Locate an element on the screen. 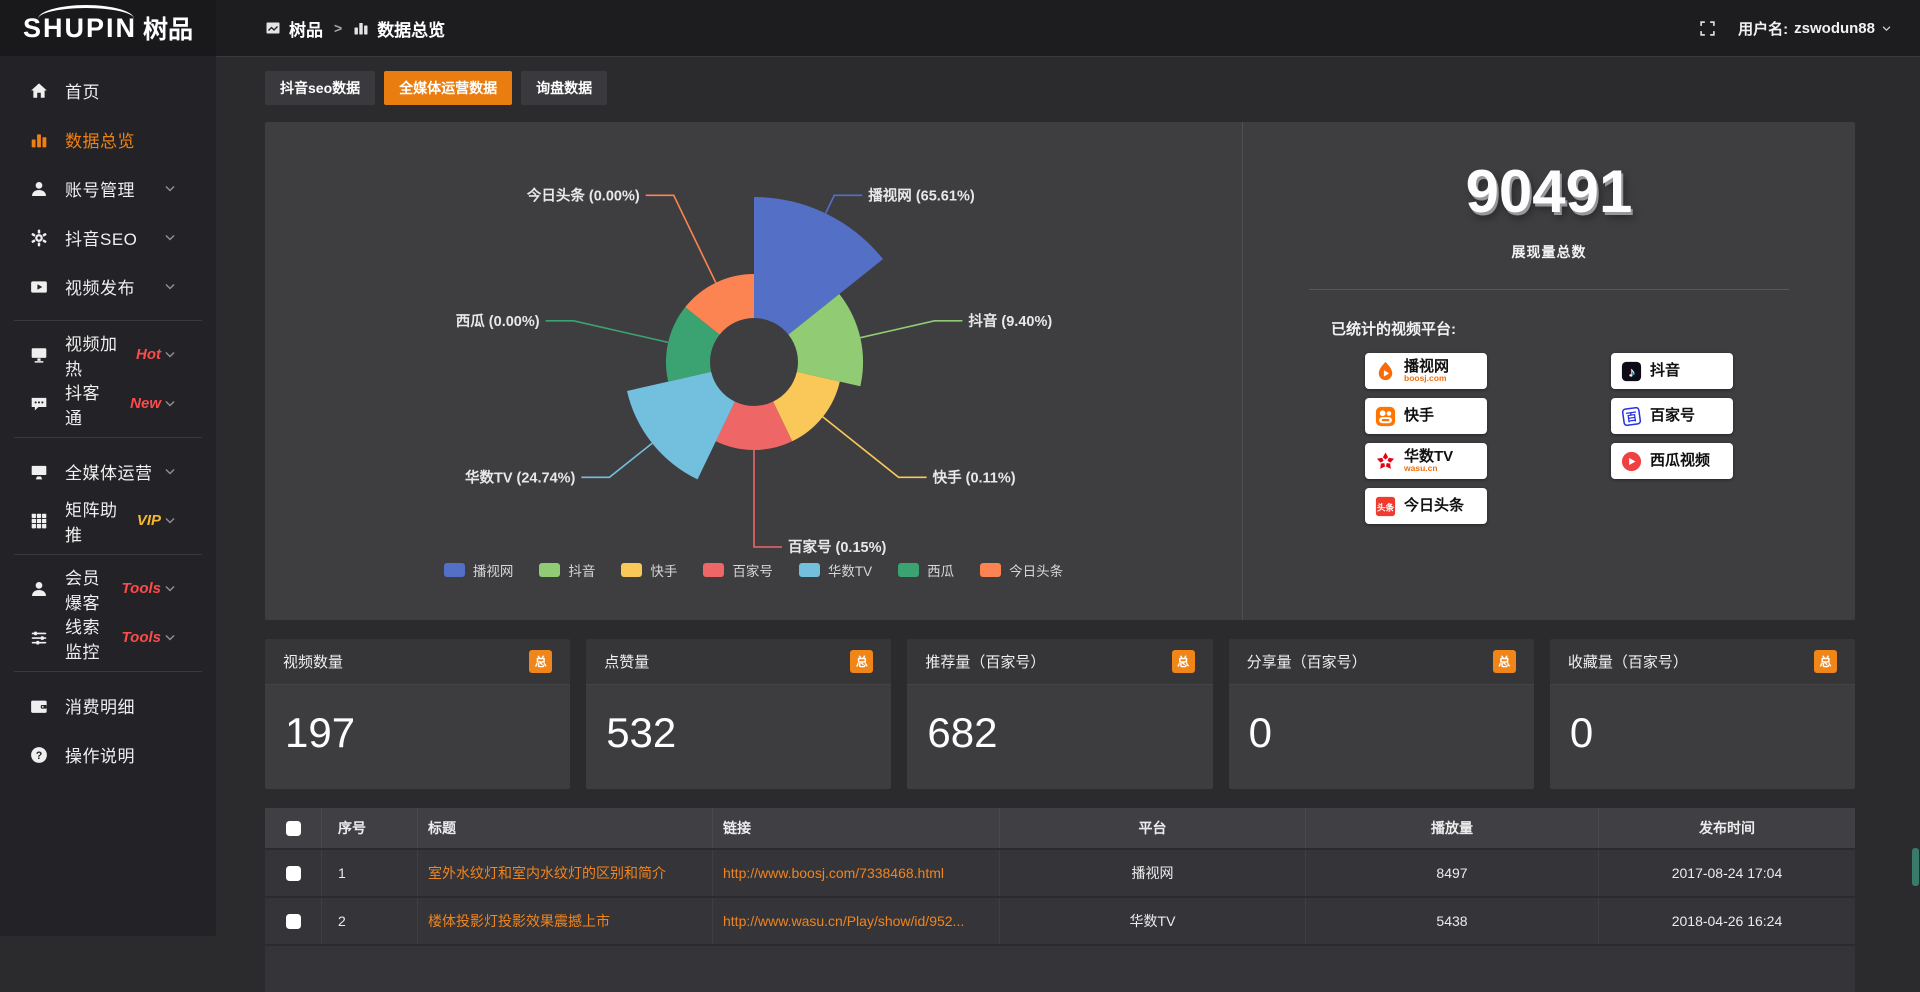 Image resolution: width=1920 pixels, height=992 pixels. question-icon: ? is located at coordinates (39, 755).